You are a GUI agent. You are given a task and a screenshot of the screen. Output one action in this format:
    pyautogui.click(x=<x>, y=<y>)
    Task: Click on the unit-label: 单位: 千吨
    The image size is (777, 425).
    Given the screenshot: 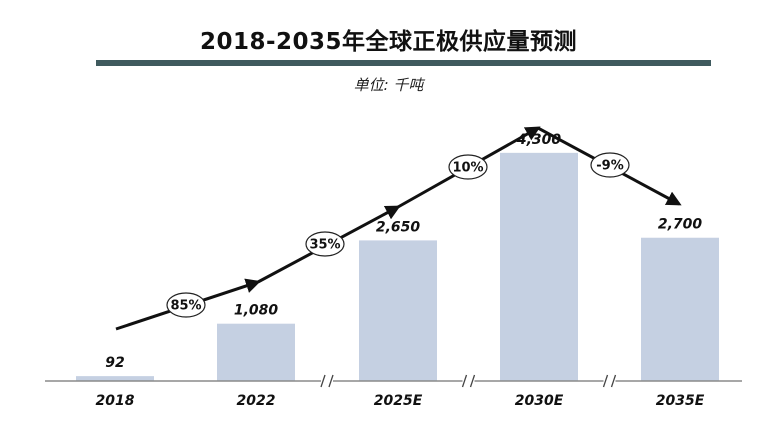 What is the action you would take?
    pyautogui.click(x=388, y=85)
    